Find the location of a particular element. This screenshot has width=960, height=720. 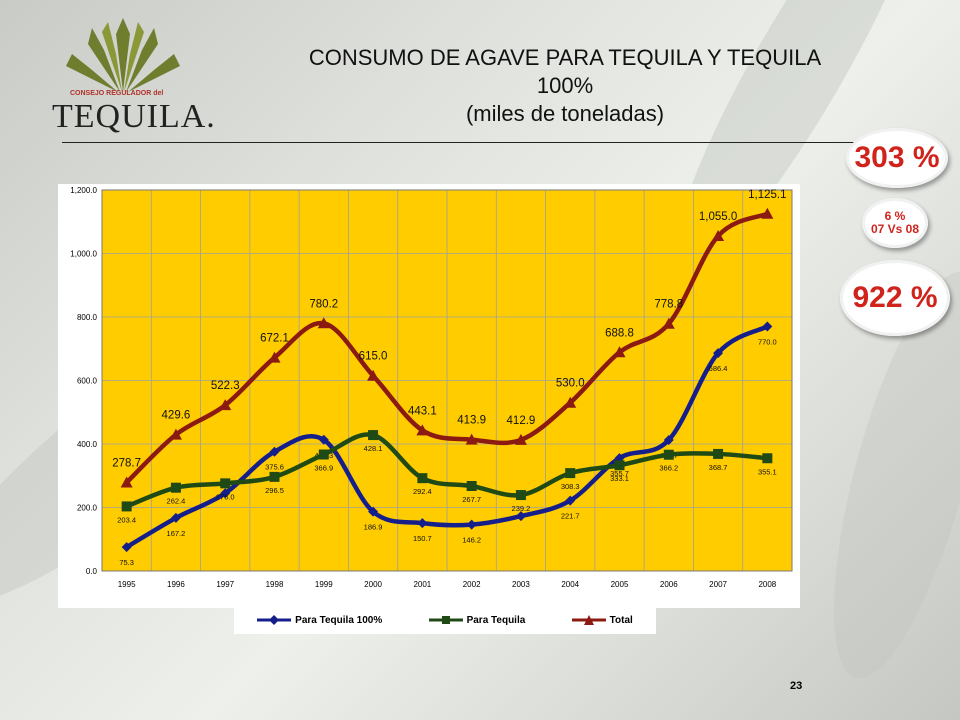

data-label: 333.1 is located at coordinates (619, 478).